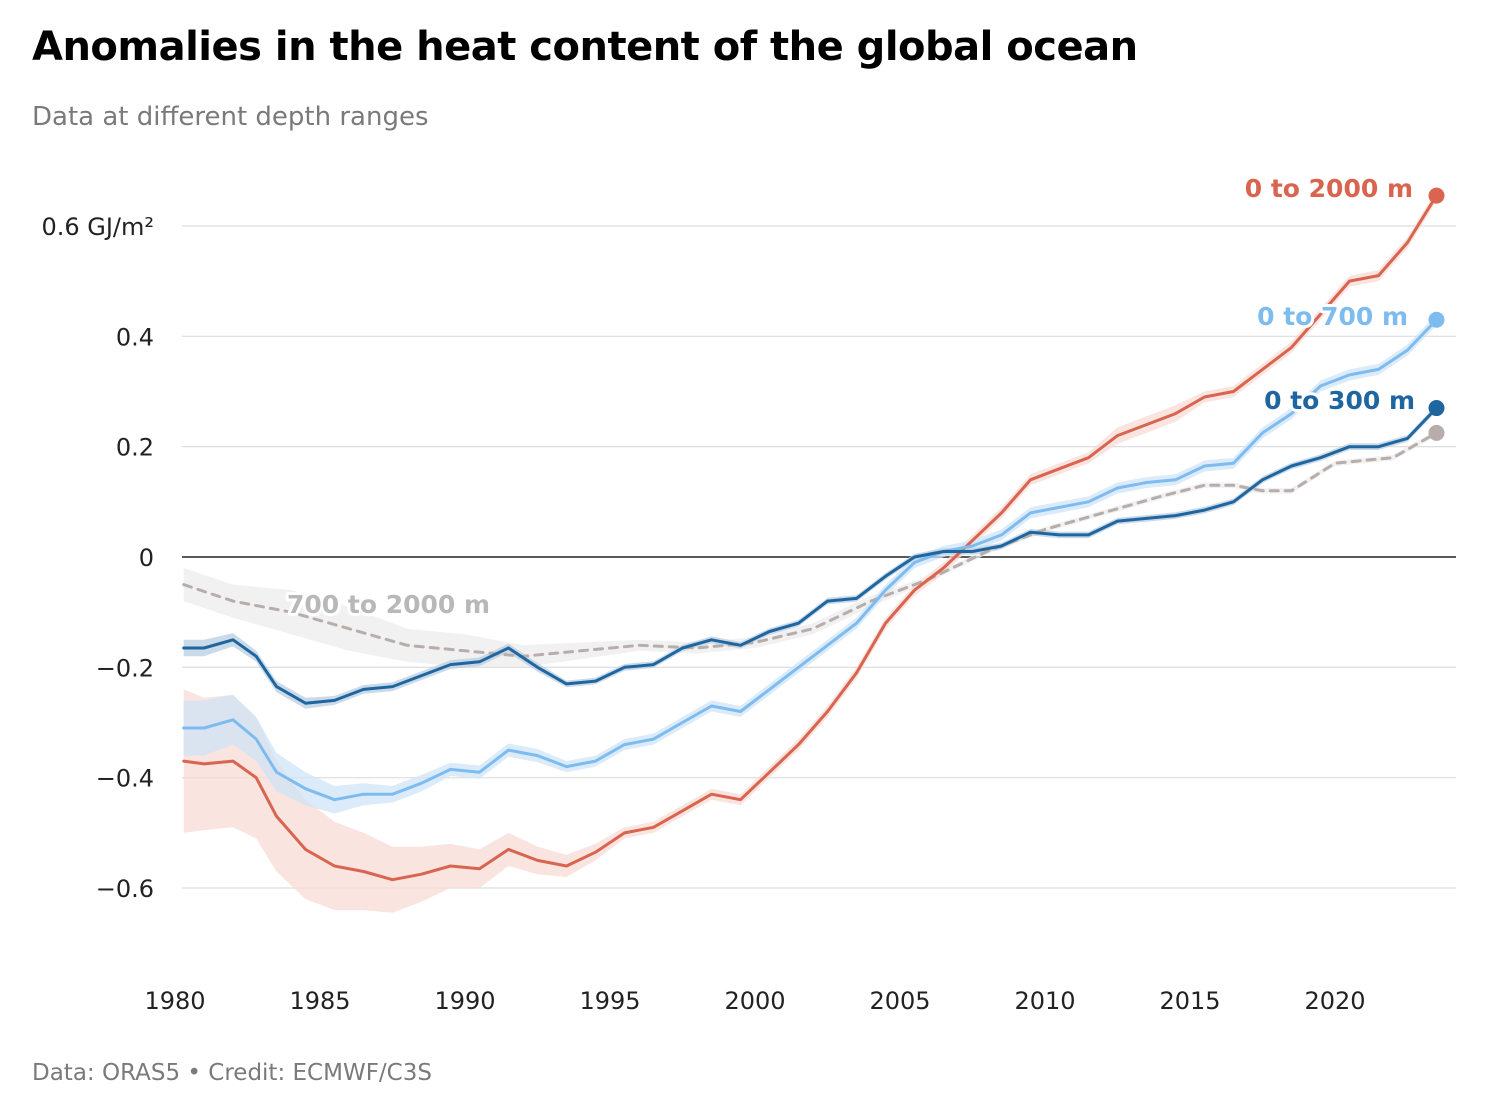 This screenshot has height=1110, width=1490. Describe the element at coordinates (464, 1001) in the screenshot. I see `x-tick-label: 1990` at that location.